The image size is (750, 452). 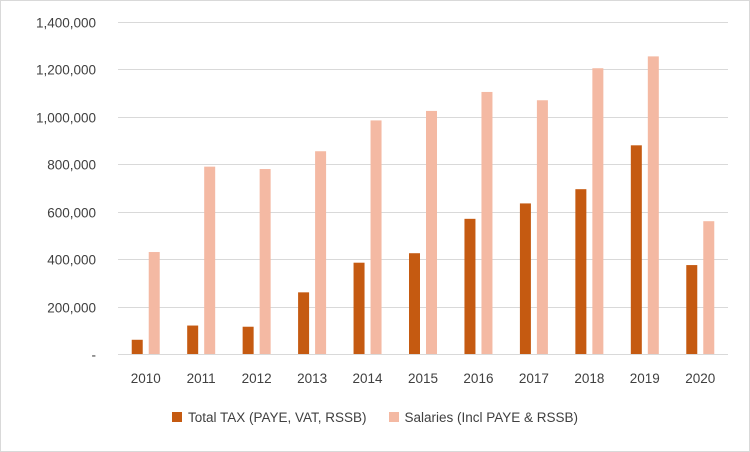 What do you see at coordinates (321, 252) in the screenshot?
I see `bar-salaries-2013` at bounding box center [321, 252].